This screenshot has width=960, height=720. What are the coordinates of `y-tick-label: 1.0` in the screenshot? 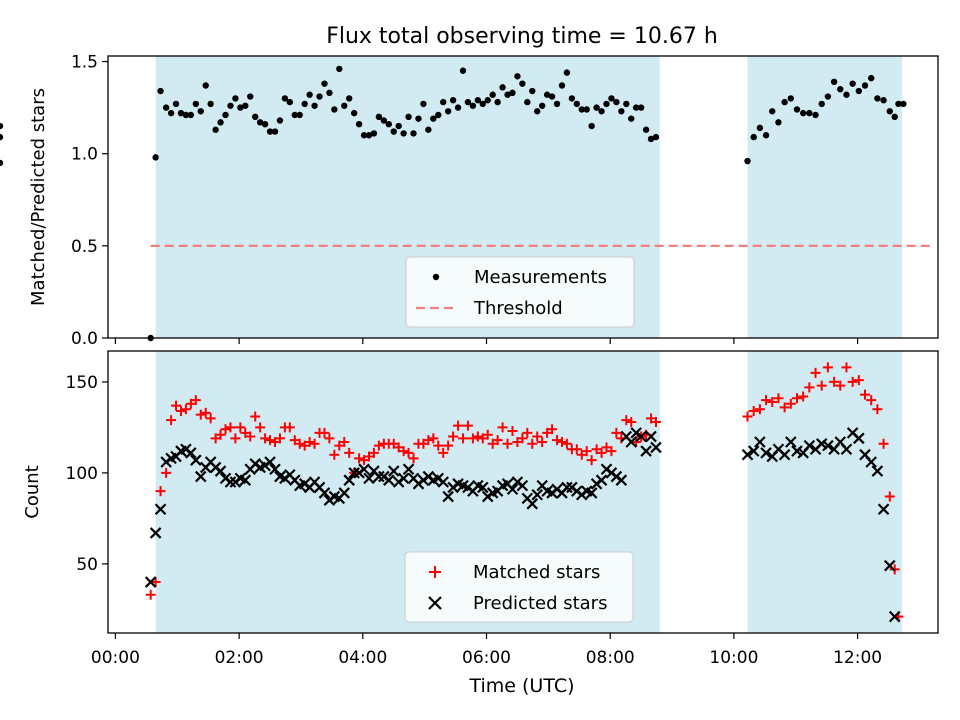 It's located at (84, 155).